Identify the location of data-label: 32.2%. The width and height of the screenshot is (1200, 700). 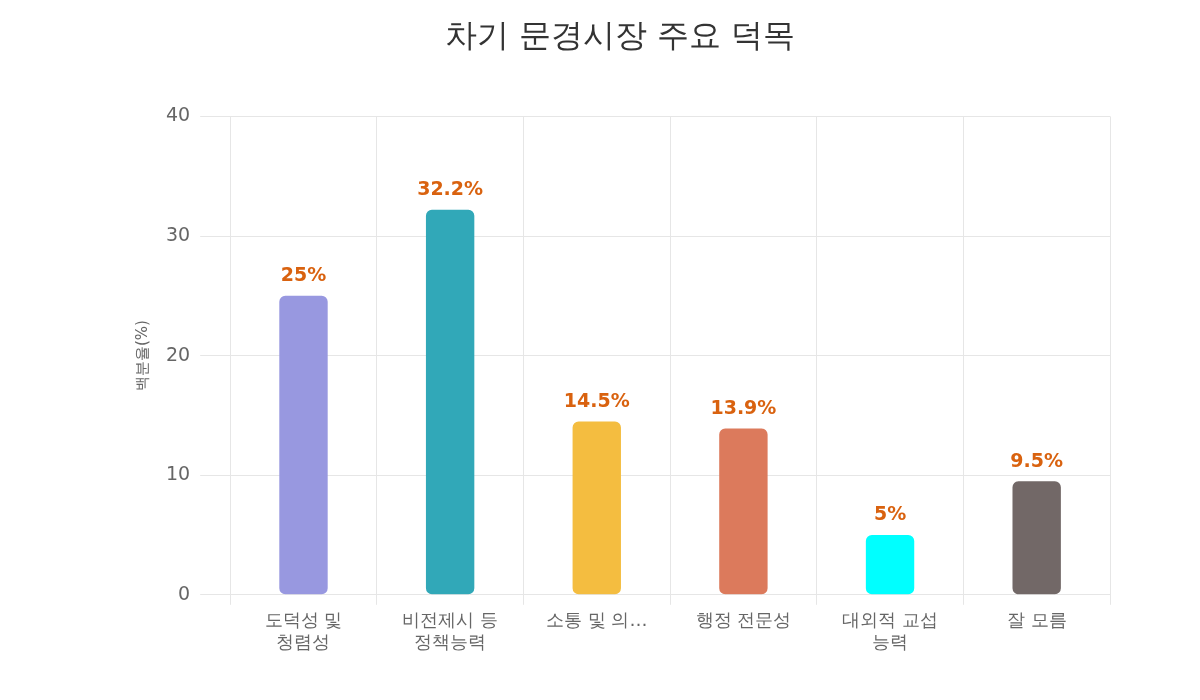
(450, 188).